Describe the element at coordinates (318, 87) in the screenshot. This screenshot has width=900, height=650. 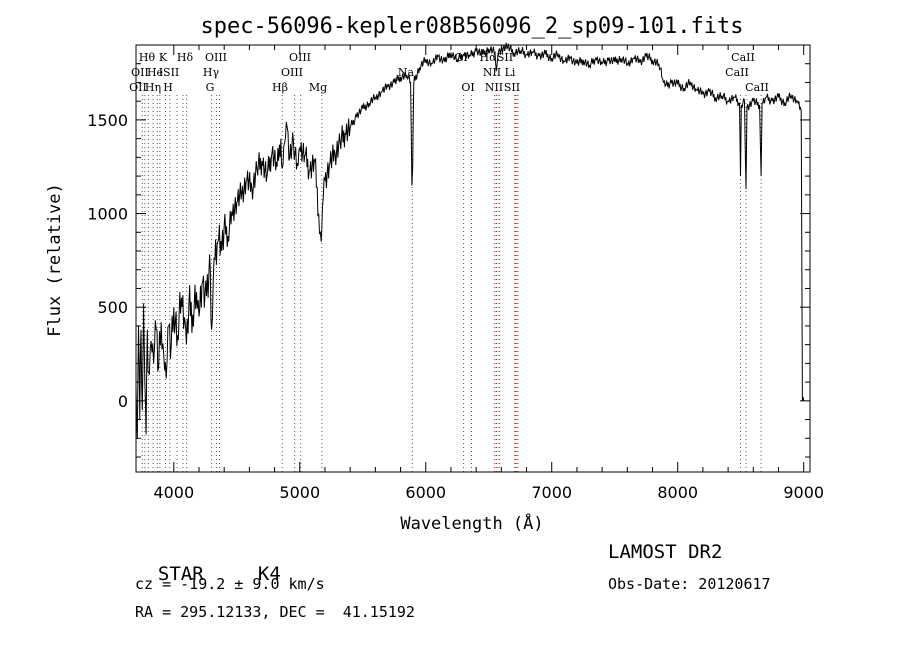
I see `line-label-22: Mg` at that location.